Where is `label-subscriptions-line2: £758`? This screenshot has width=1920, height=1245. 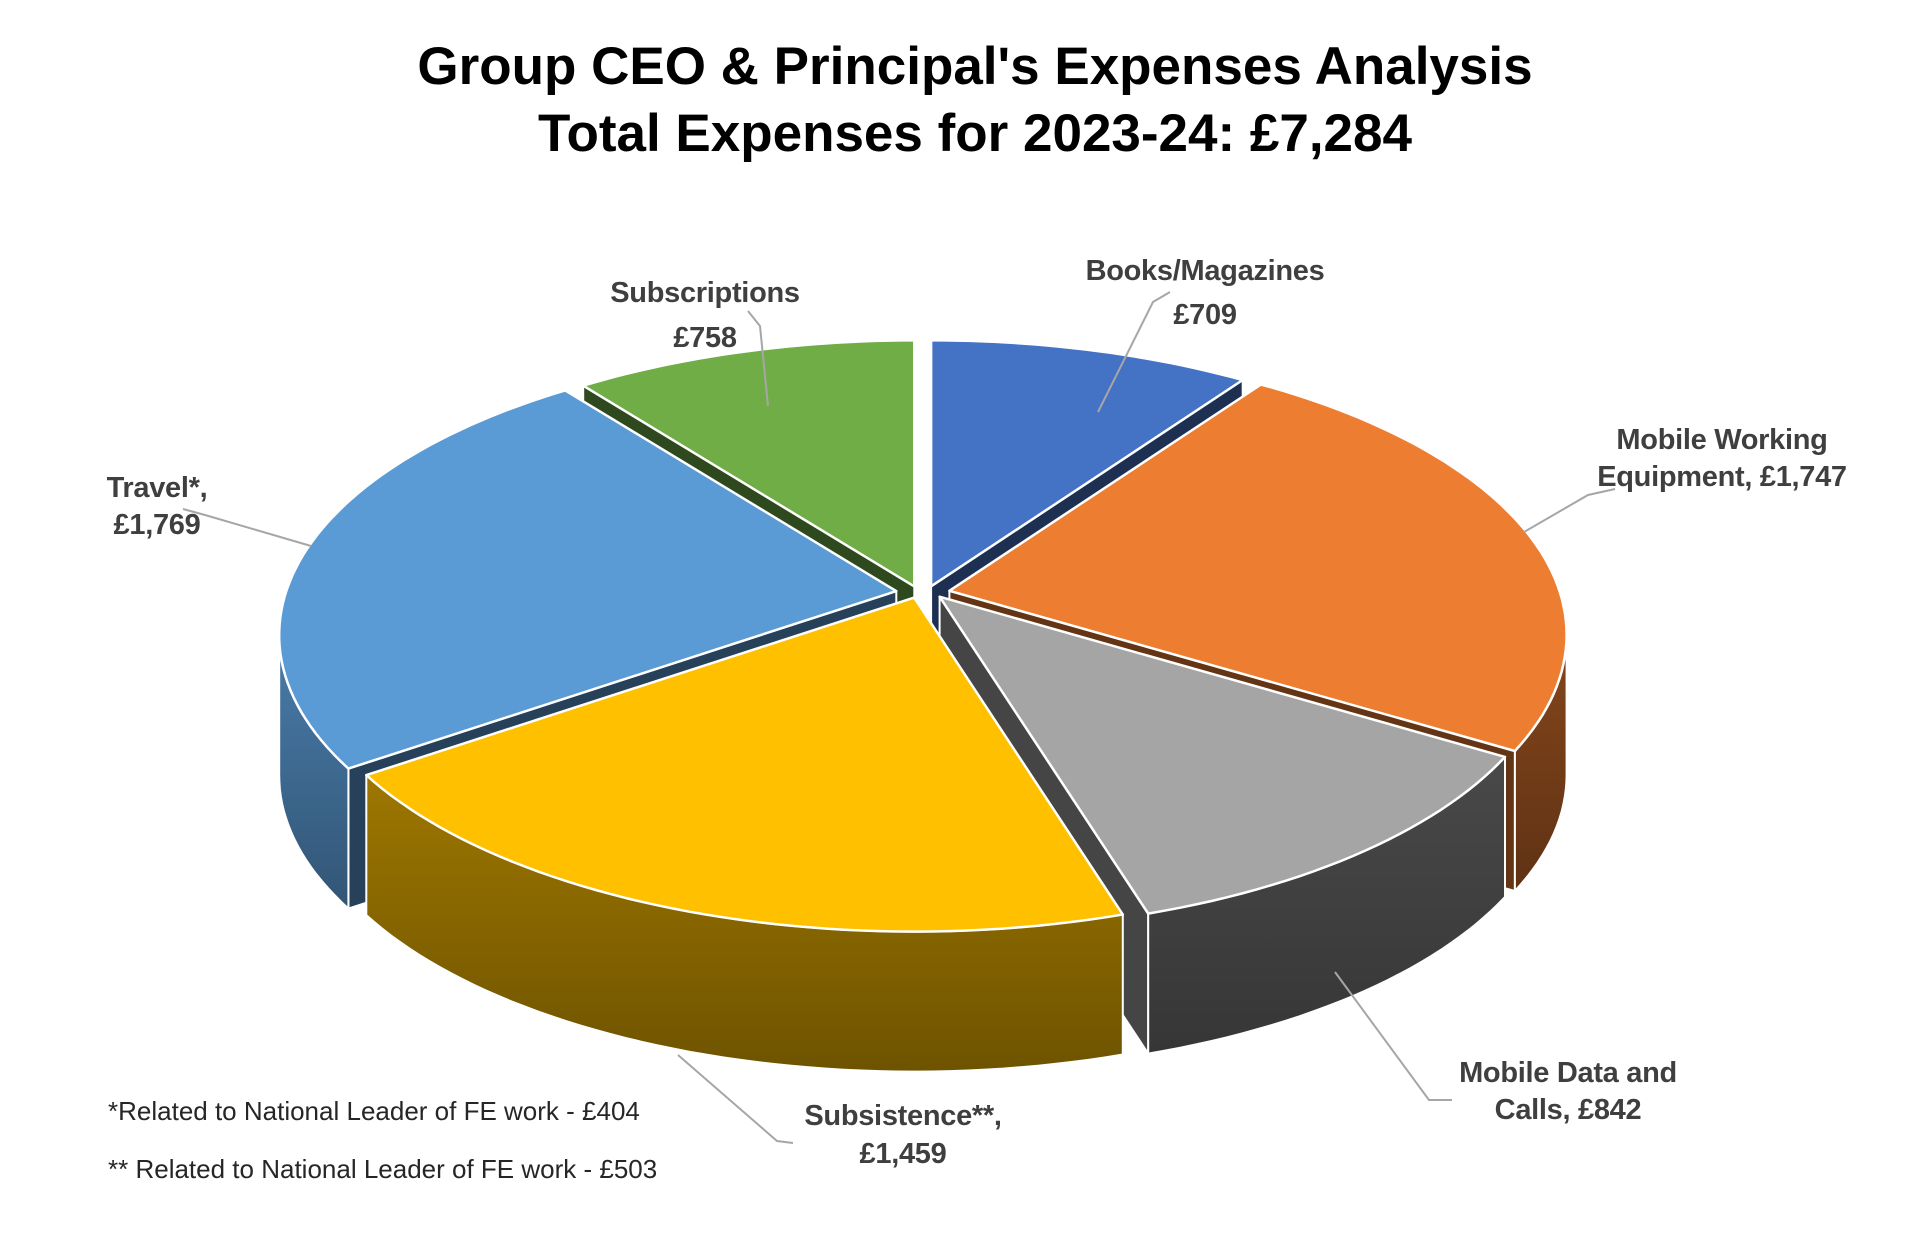
label-subscriptions-line2: £758 is located at coordinates (704, 338).